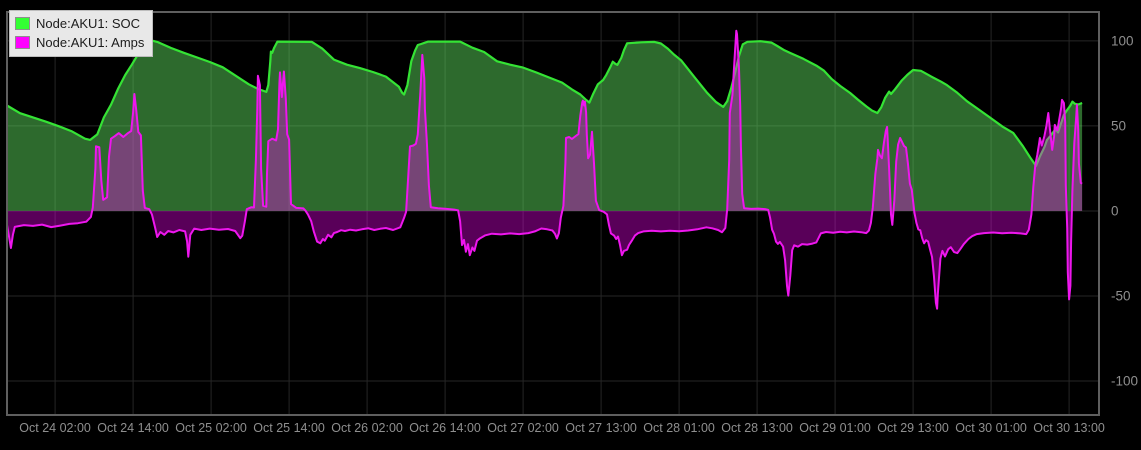 This screenshot has width=1141, height=450. I want to click on x-tick-label: Oct 29 13:00, so click(913, 428).